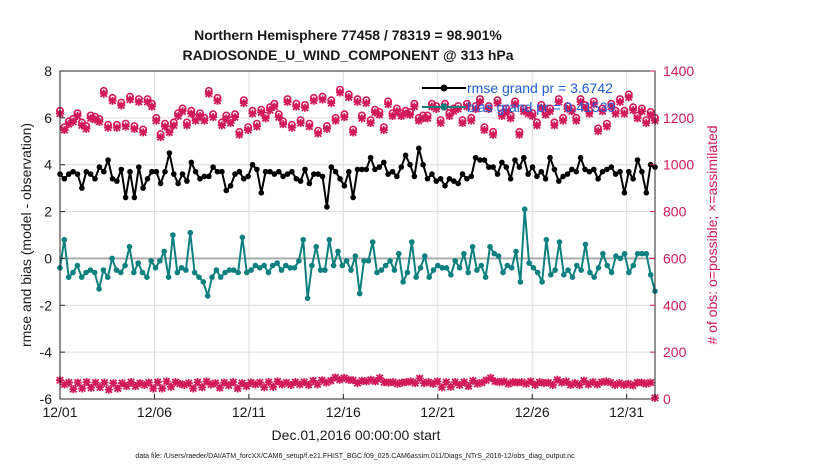  Describe the element at coordinates (626, 412) in the screenshot. I see `x-tick-label-6: 12/31` at that location.